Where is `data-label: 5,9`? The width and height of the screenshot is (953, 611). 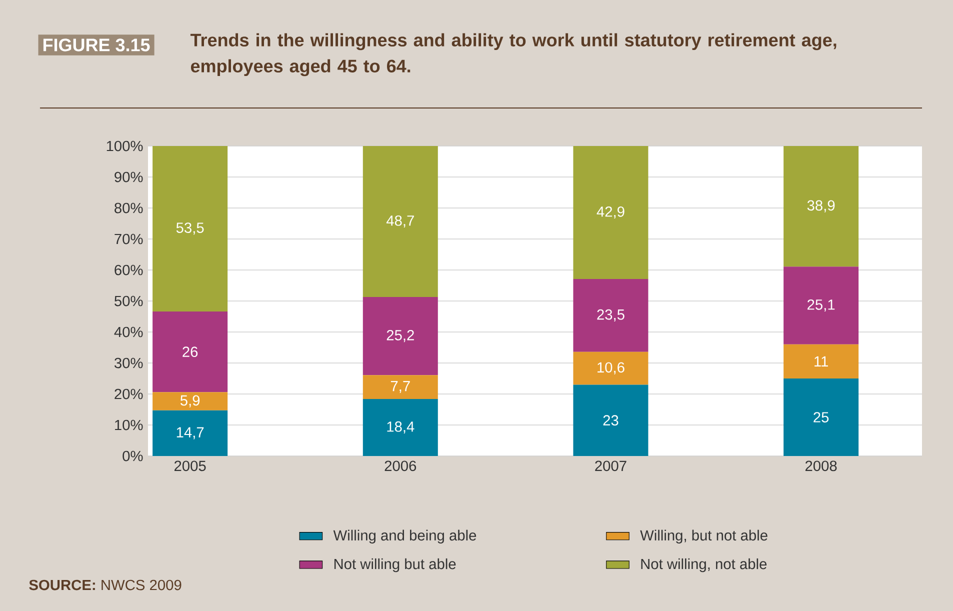
data-label: 5,9 is located at coordinates (190, 401).